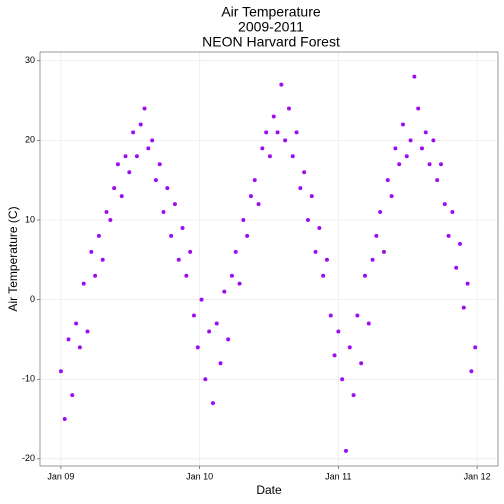 The image size is (504, 504). I want to click on x-tick-label: Jan 12, so click(477, 476).